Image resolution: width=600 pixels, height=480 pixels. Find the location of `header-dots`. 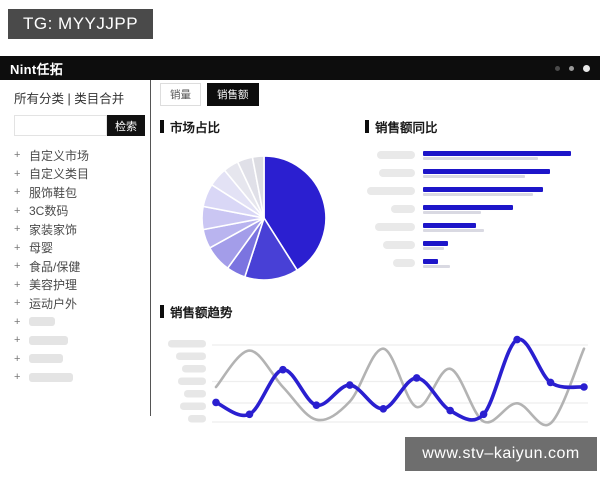

header-dots is located at coordinates (572, 68).